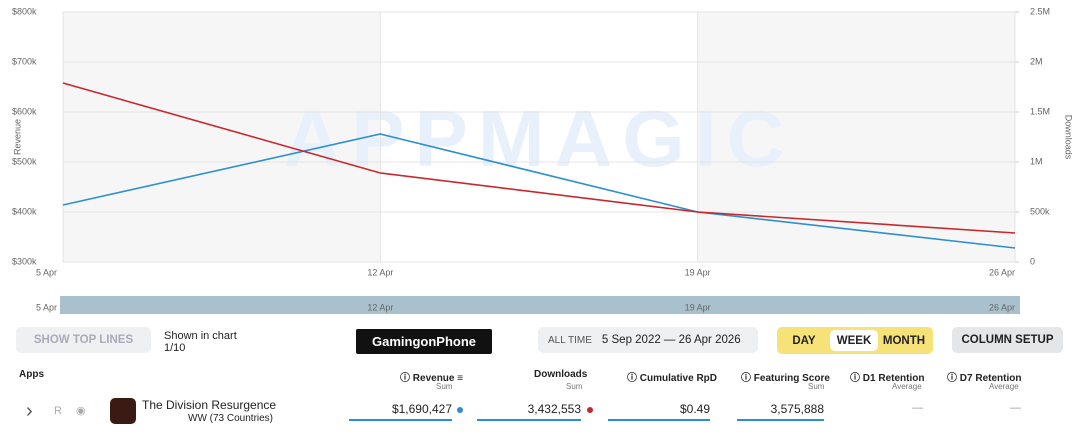 The image size is (1080, 434). What do you see at coordinates (24, 11) in the screenshot?
I see `y-tick-label: $800k` at bounding box center [24, 11].